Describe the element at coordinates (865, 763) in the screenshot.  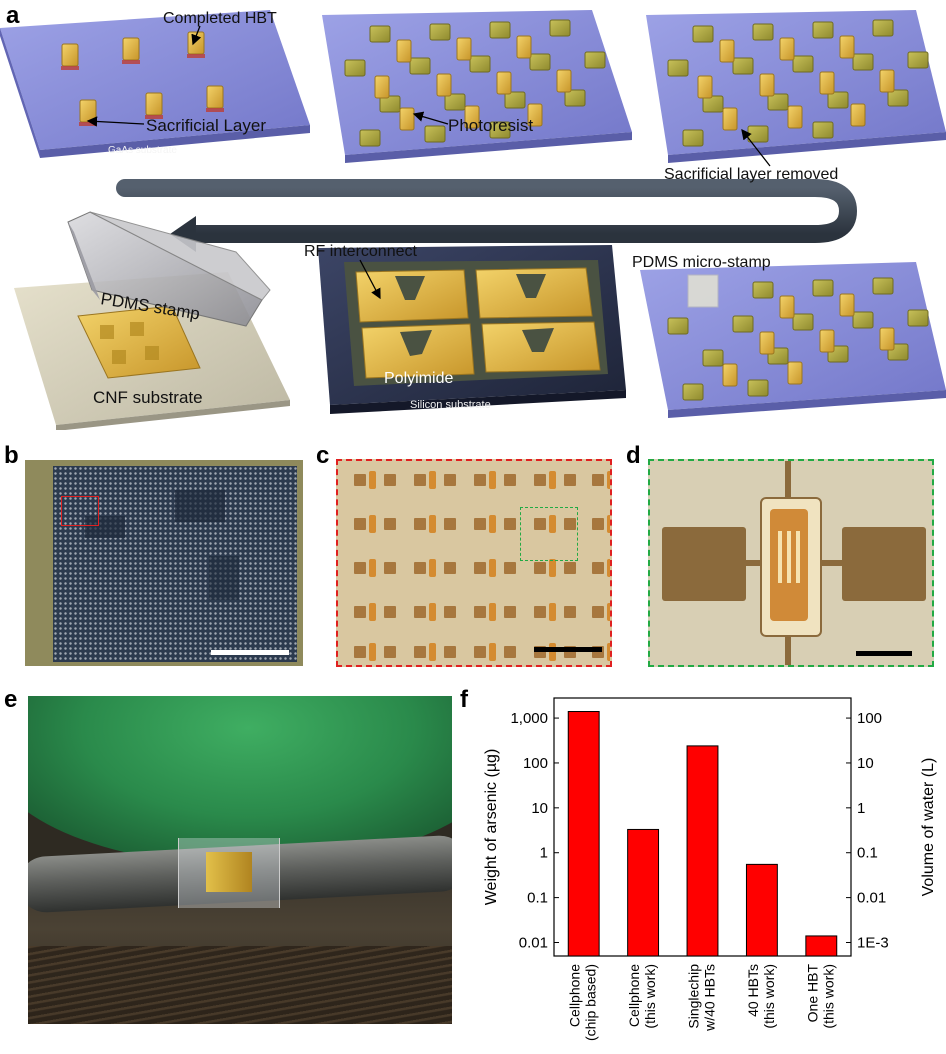
I see `y2-tick-label: 10` at that location.